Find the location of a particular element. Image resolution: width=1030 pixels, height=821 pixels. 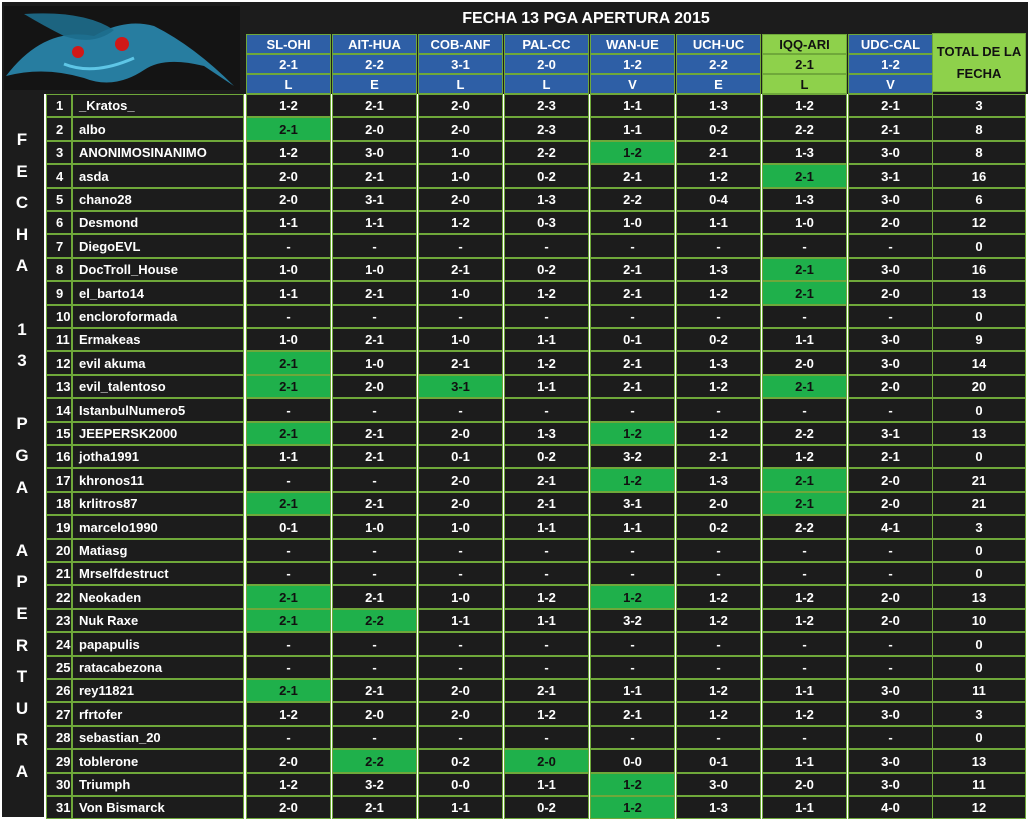

side-label-char: A is located at coordinates (22, 771).